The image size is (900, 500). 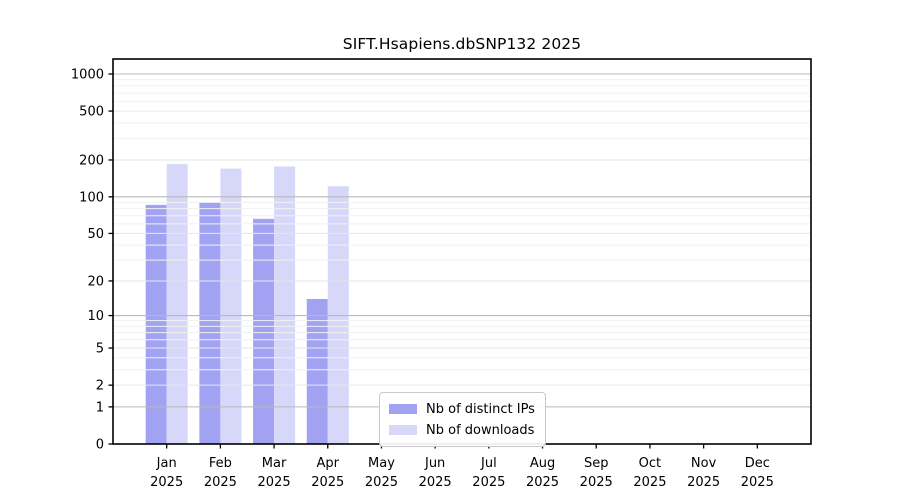 What do you see at coordinates (95, 316) in the screenshot?
I see `y-axis-tick-label: 10` at bounding box center [95, 316].